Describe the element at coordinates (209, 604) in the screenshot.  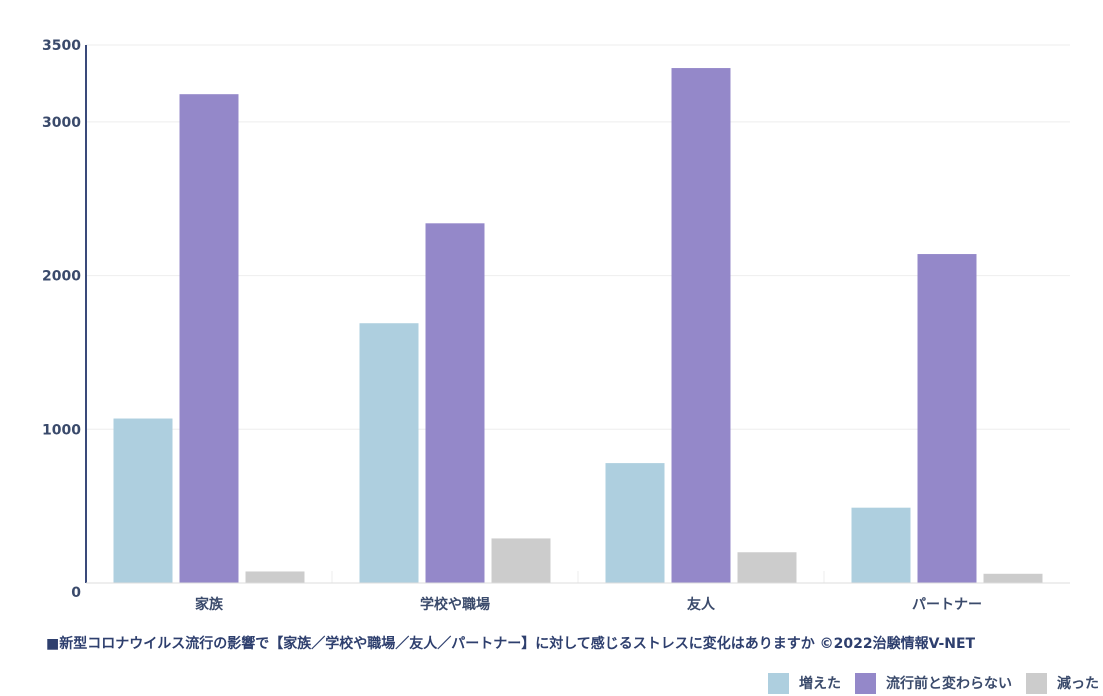
I see `x-tick-label: 家族` at that location.